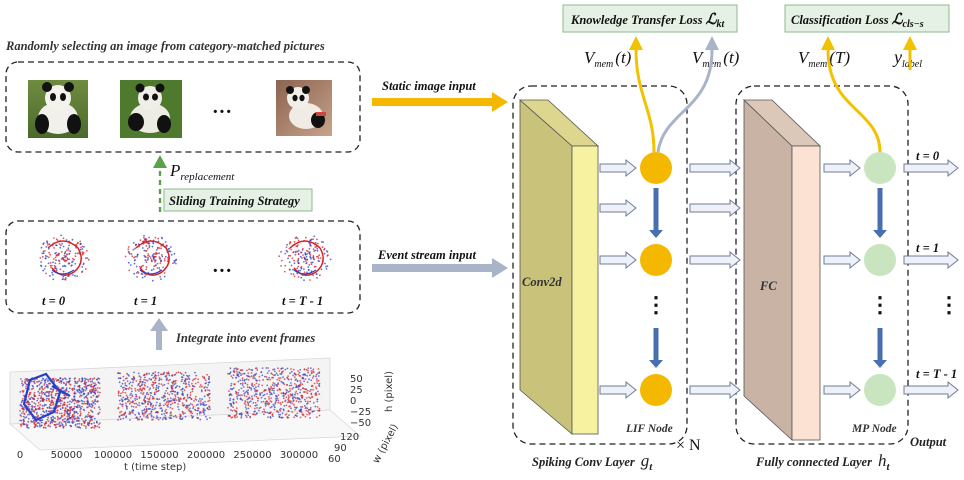 The image size is (964, 480). Describe the element at coordinates (183, 107) in the screenshot. I see `image-set-box` at that location.